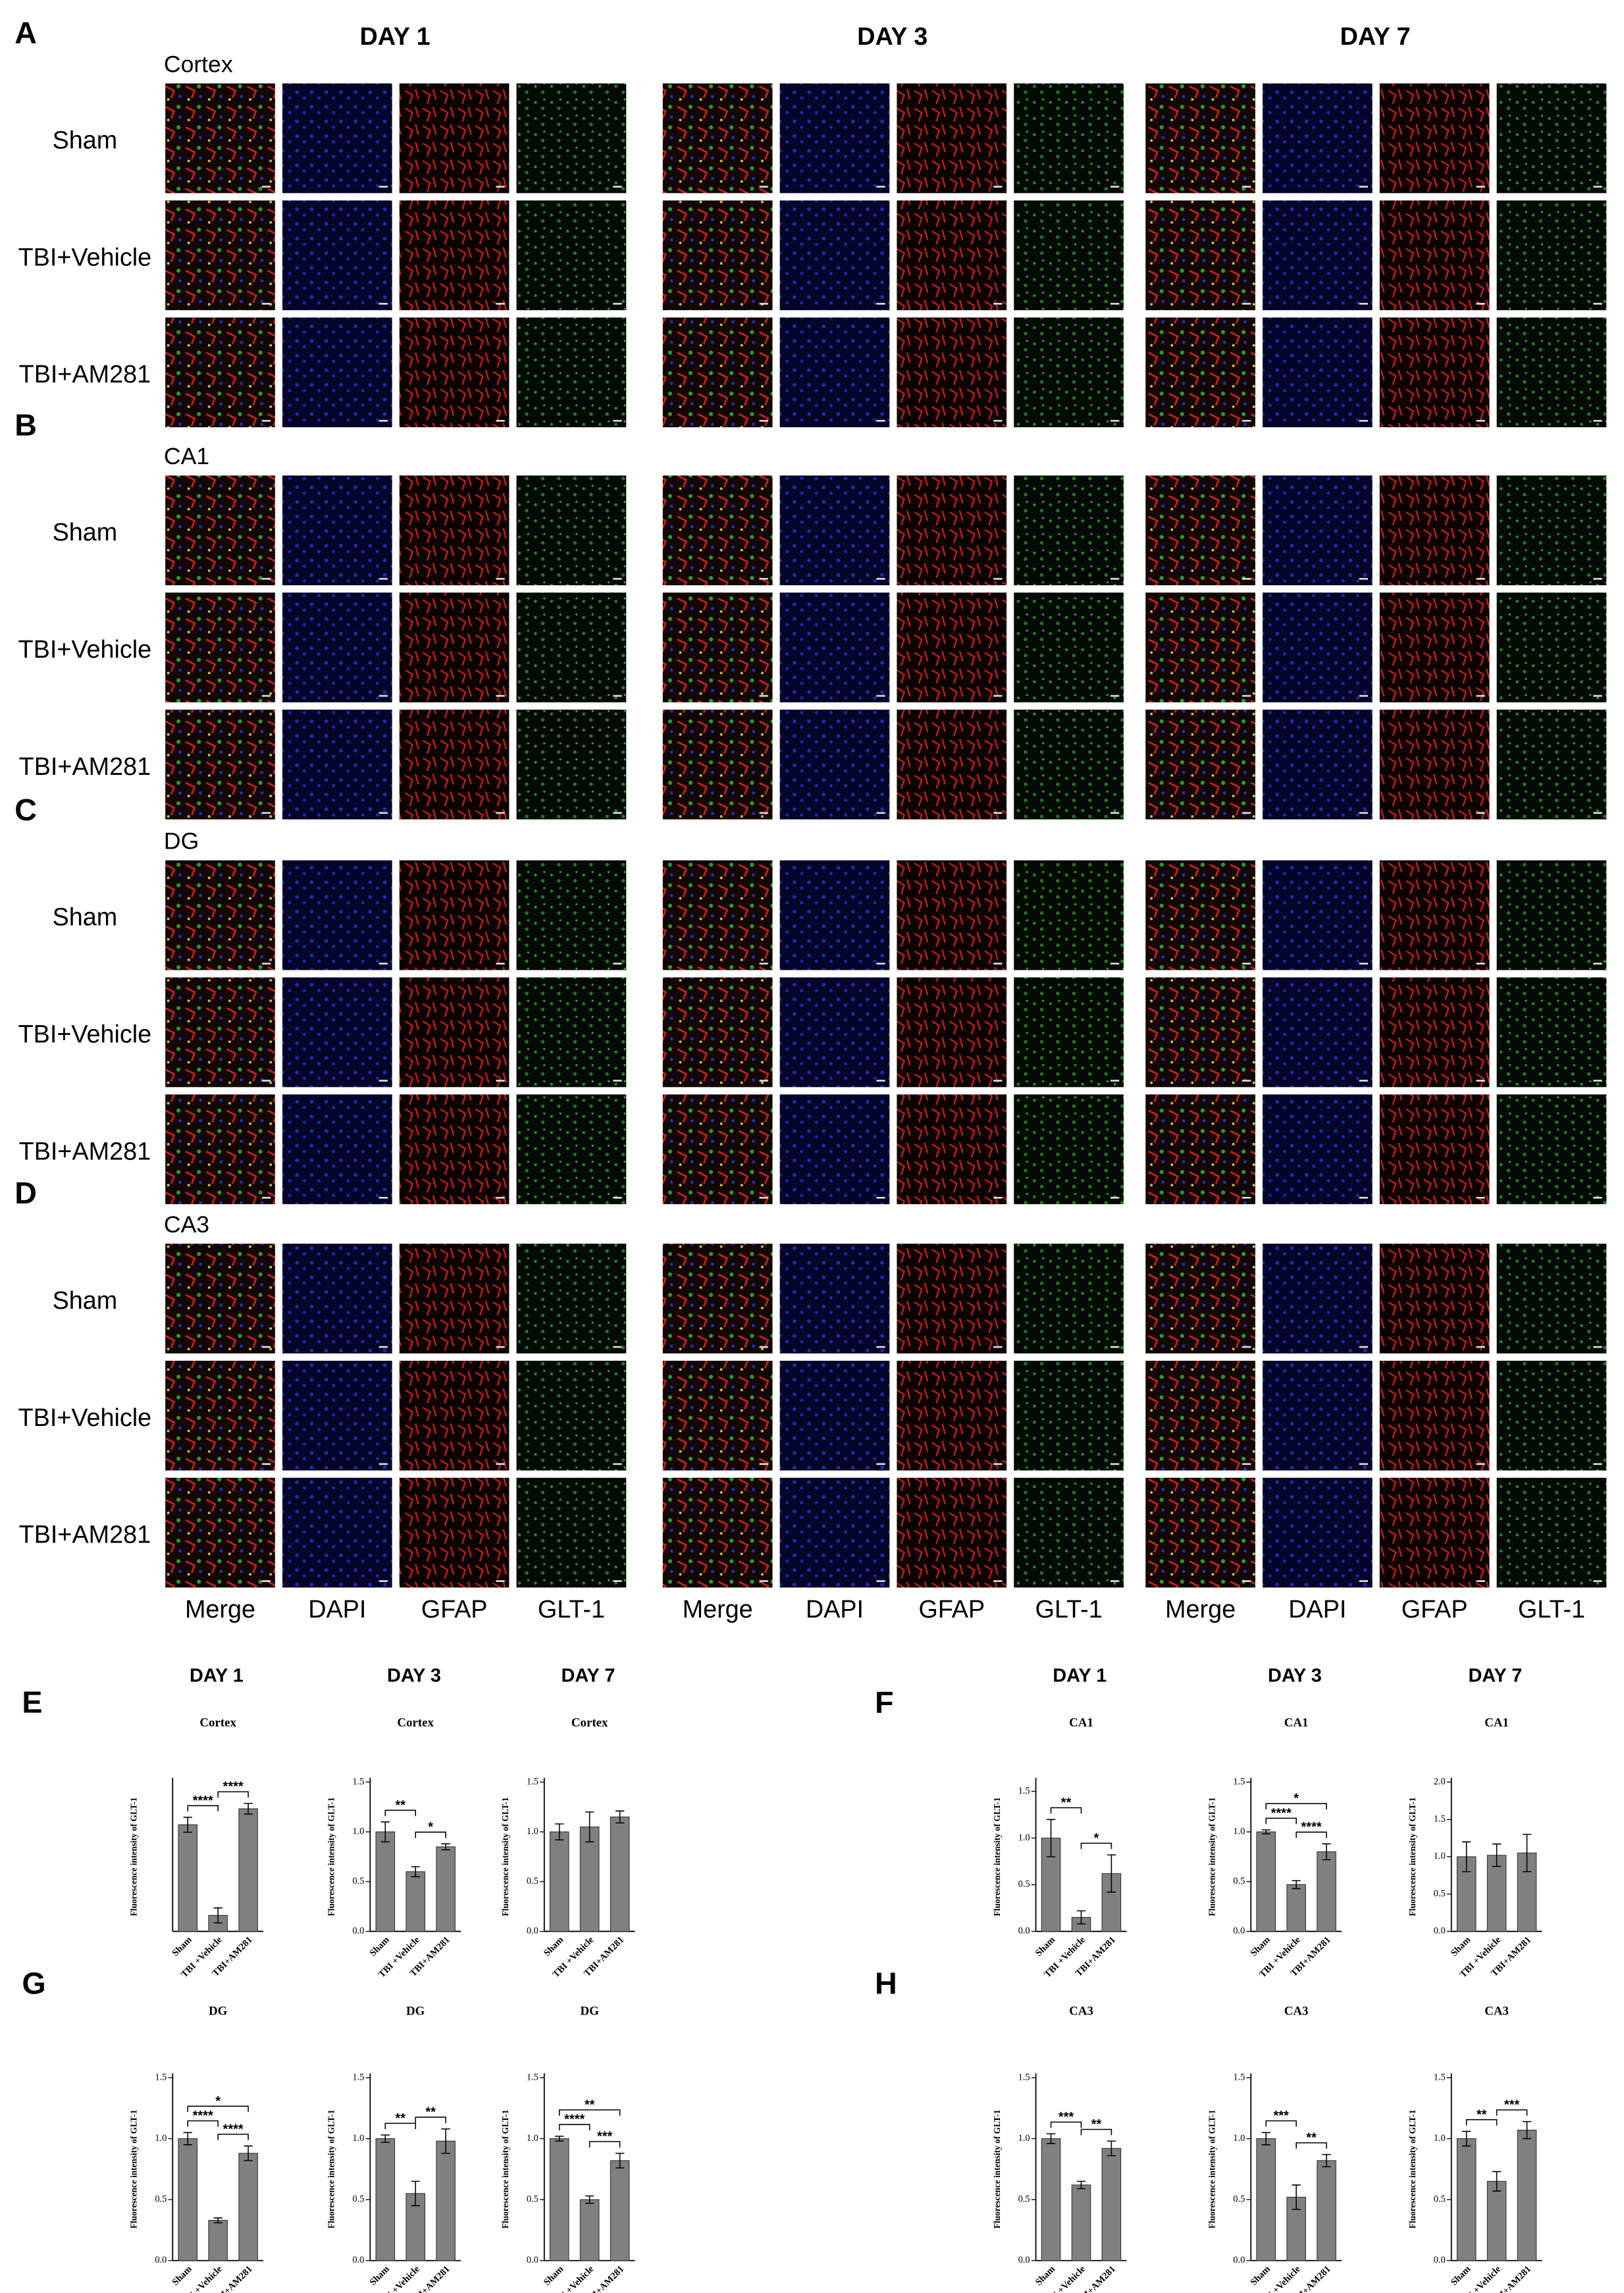 The height and width of the screenshot is (2293, 1624). What do you see at coordinates (218, 2102) in the screenshot?
I see `significance-label: *` at bounding box center [218, 2102].